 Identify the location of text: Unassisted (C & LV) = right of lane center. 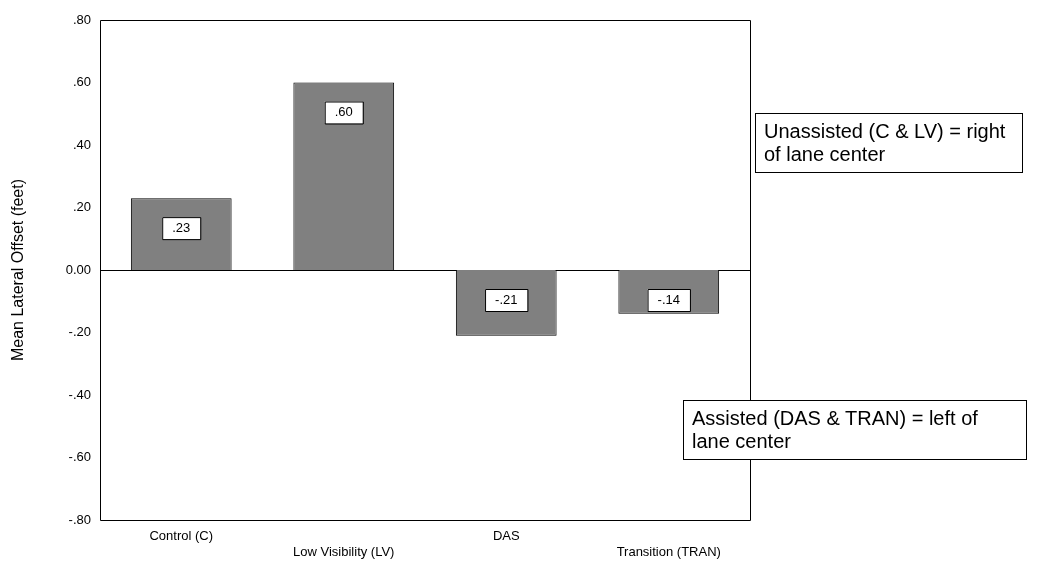
(889, 143).